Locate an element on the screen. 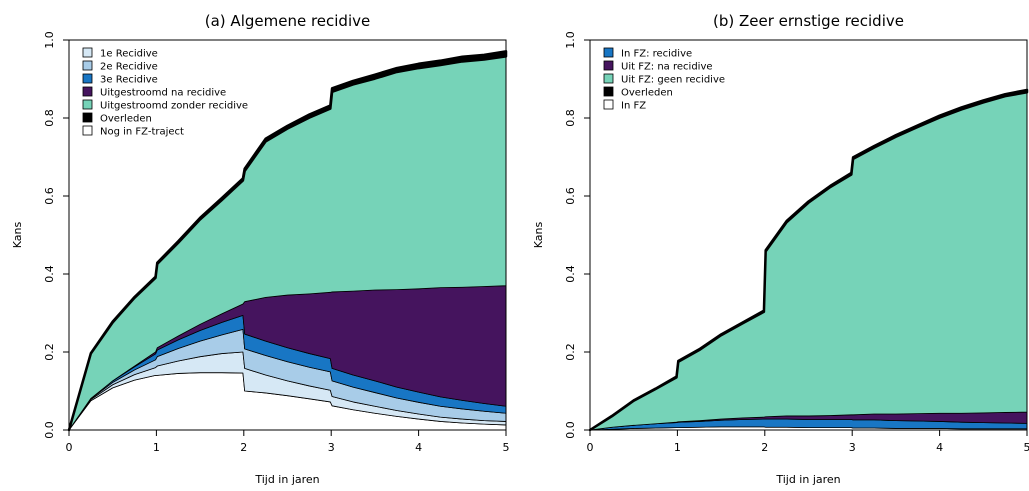  legend-item-1e-recidive: 1e Recidive is located at coordinates (120, 53).